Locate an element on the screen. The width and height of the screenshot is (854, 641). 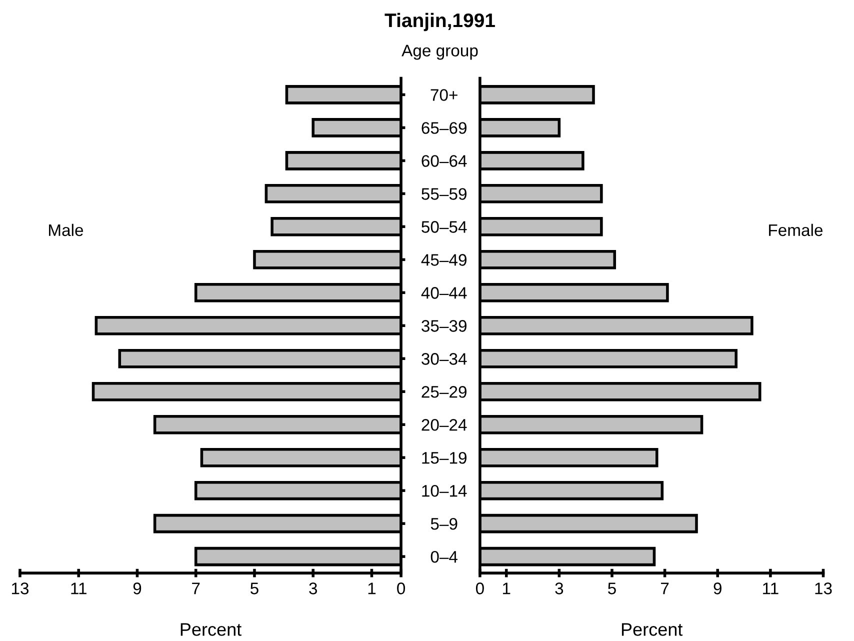
text: Male is located at coordinates (66, 230).